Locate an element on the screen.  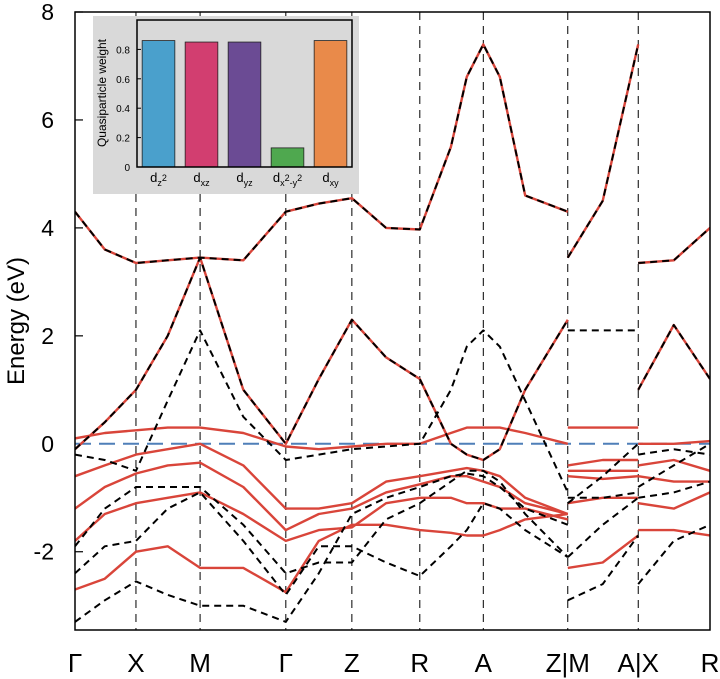
inset-x-tick-label: dz2 is located at coordinates (158, 179).